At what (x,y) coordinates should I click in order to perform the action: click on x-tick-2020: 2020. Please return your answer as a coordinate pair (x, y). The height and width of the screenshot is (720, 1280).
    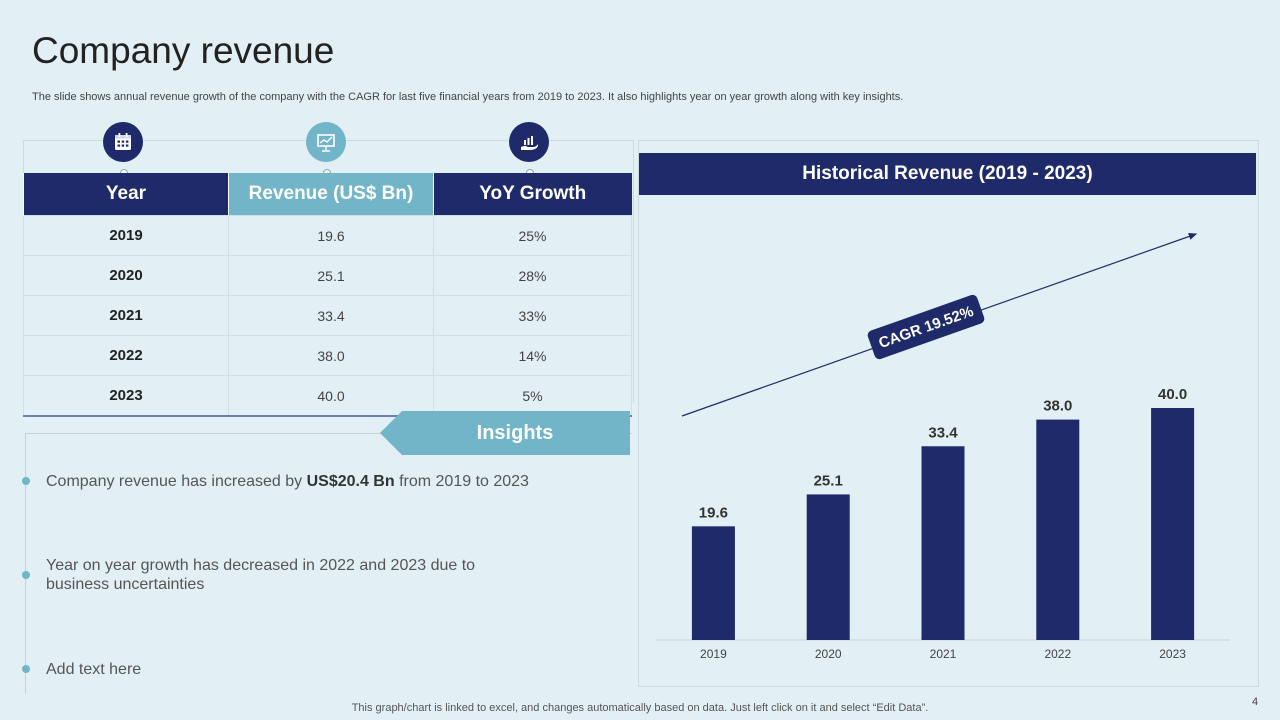
    Looking at the image, I should click on (828, 654).